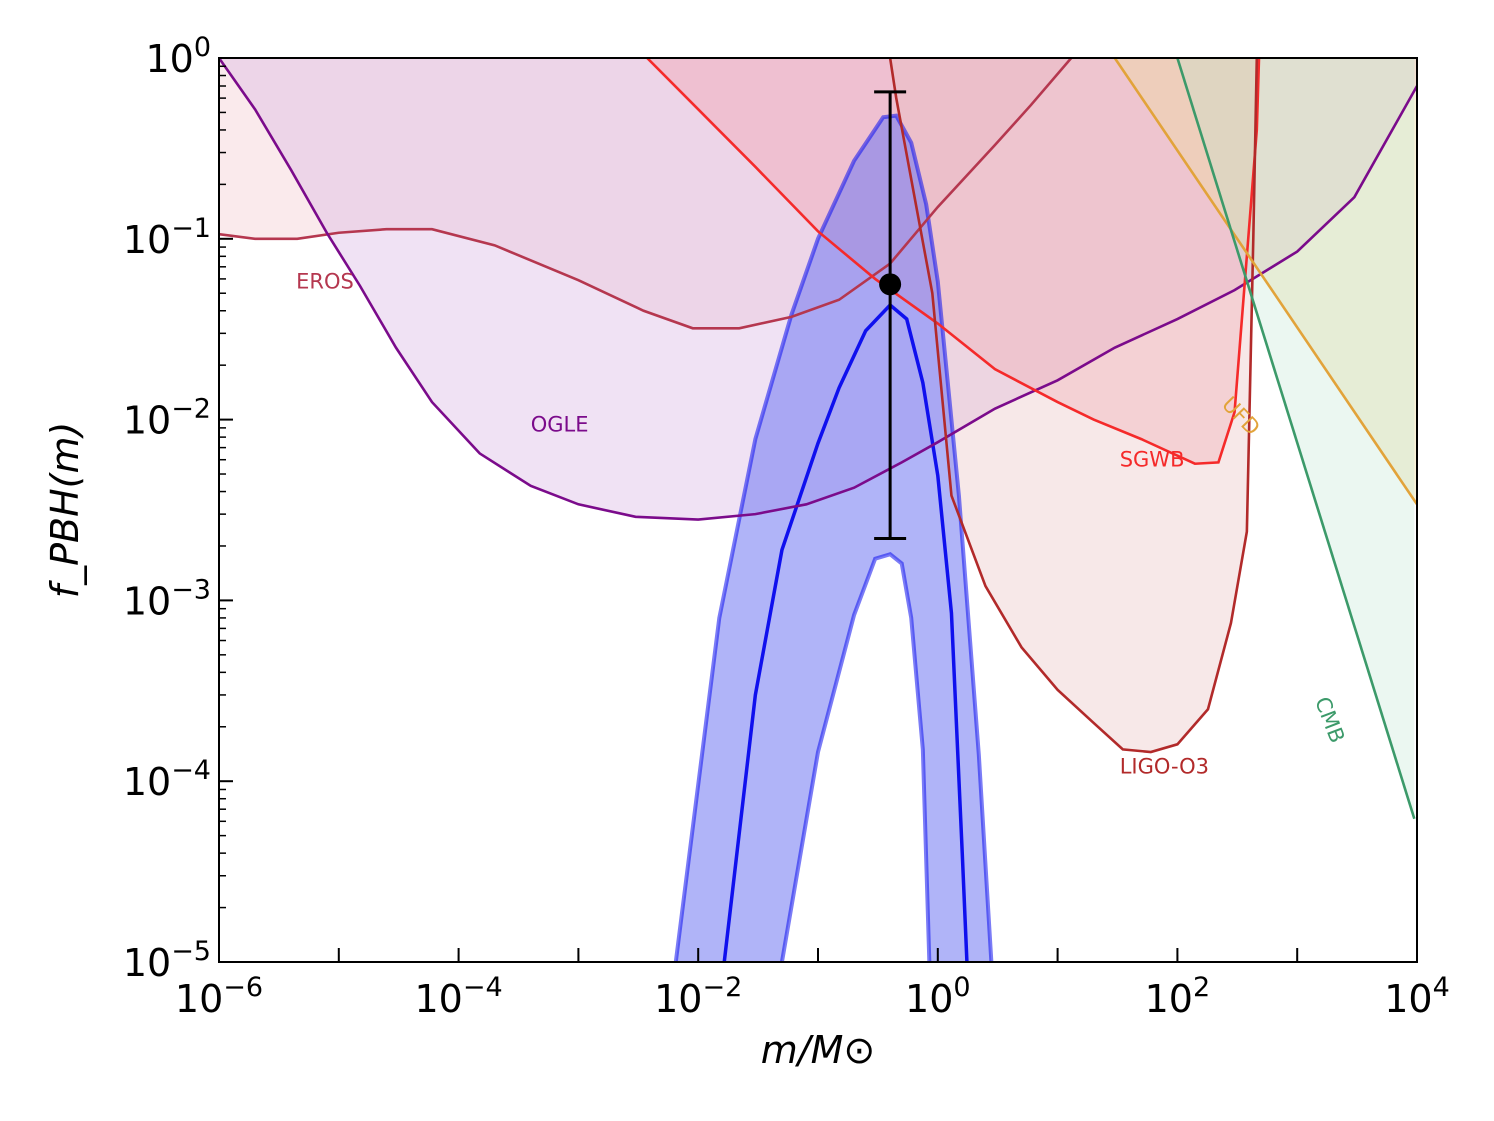 The height and width of the screenshot is (1121, 1494). Describe the element at coordinates (646, 194) in the screenshot. I see `line-eros` at that location.